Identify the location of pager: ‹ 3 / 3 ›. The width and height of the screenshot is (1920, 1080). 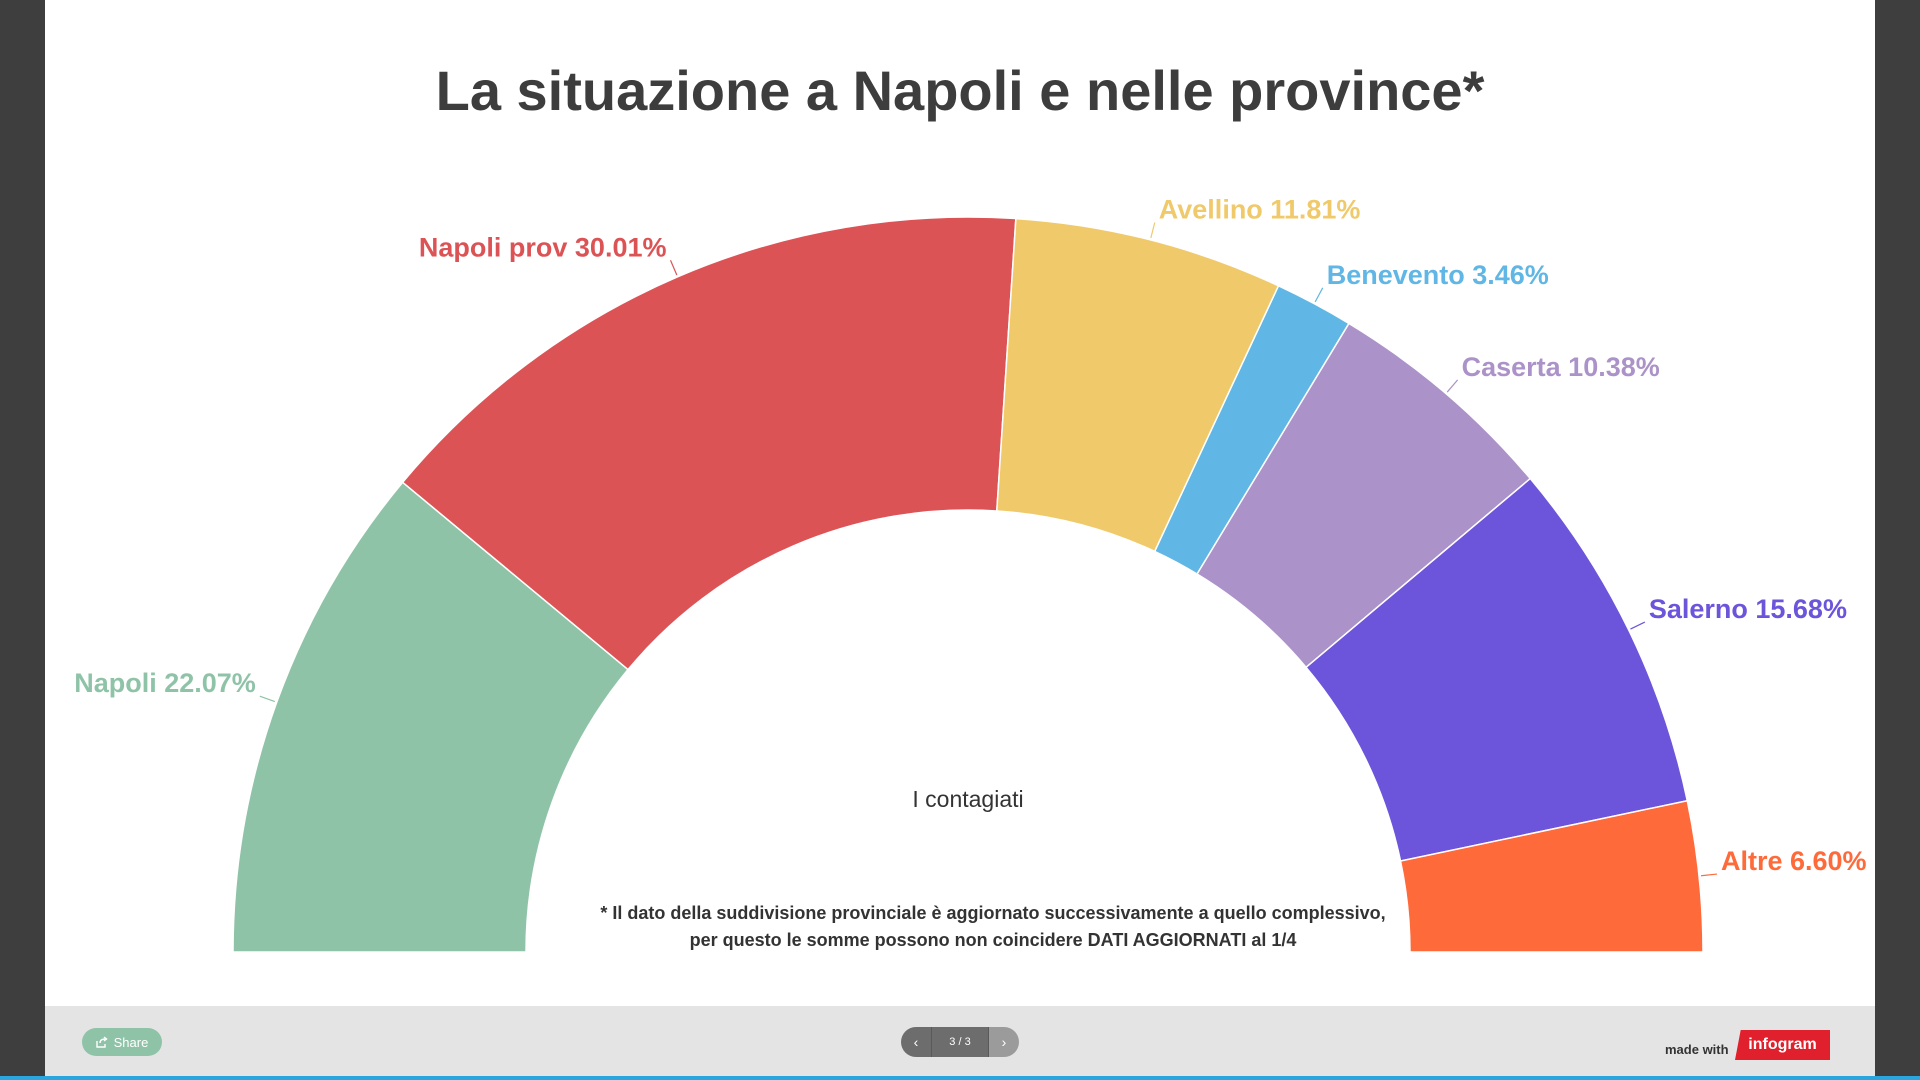
(960, 1042).